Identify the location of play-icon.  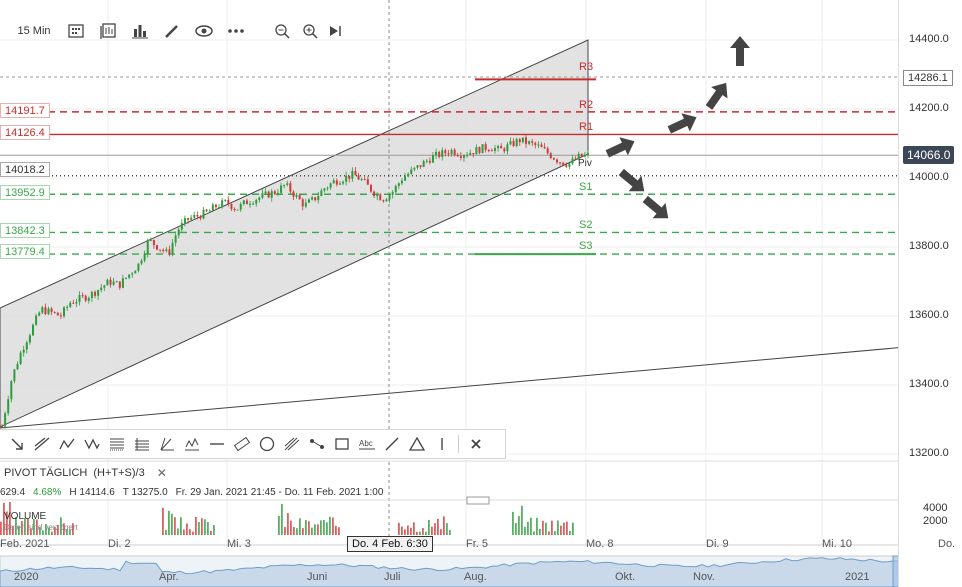
(335, 31).